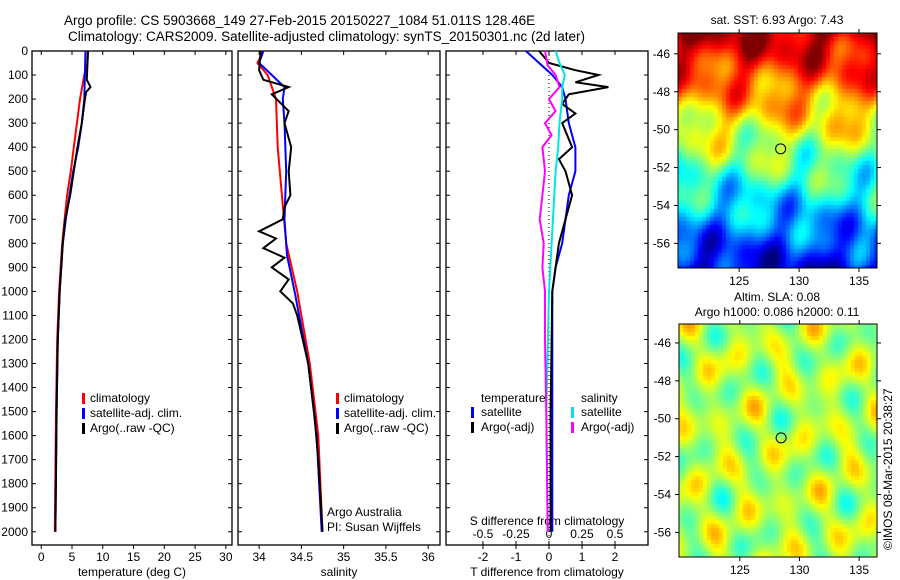 The image size is (900, 580). What do you see at coordinates (103, 557) in the screenshot?
I see `x-tick-label: 10` at bounding box center [103, 557].